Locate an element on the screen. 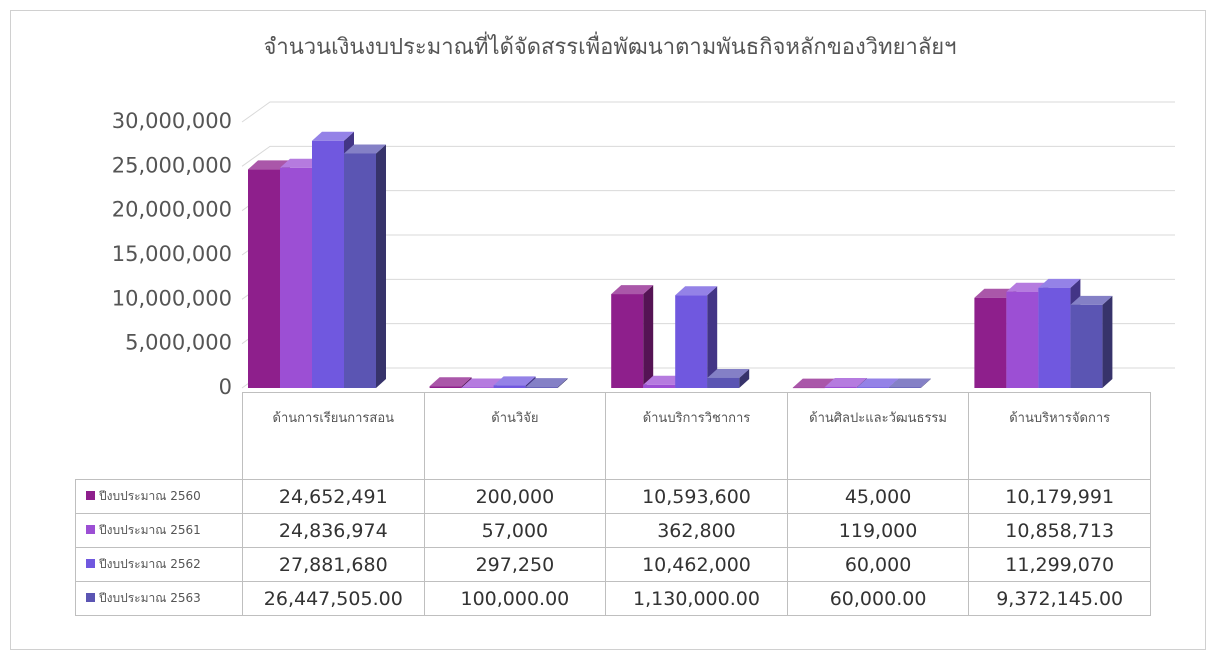 The height and width of the screenshot is (650, 1218). value-label: 45,000 is located at coordinates (878, 496).